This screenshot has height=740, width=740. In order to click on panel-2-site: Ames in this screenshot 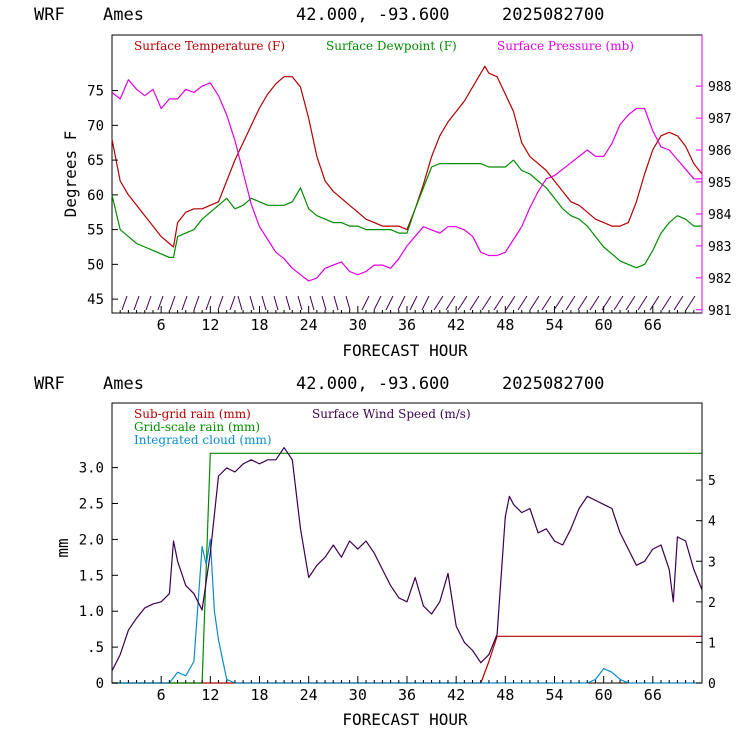, I will do `click(123, 384)`.